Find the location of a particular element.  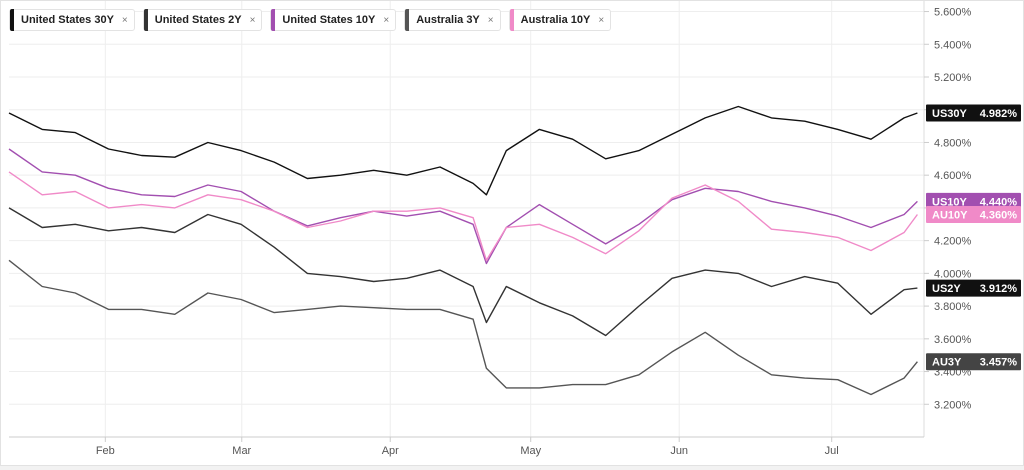

x-tick-label: Apr is located at coordinates (390, 451).